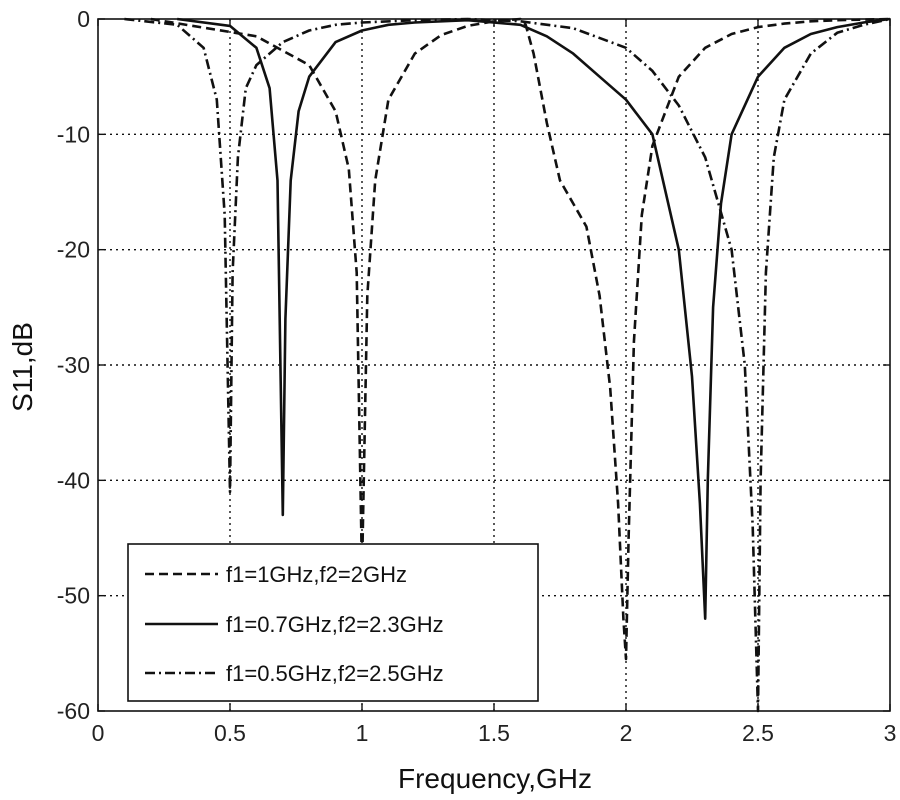 This screenshot has height=800, width=900. I want to click on x-tick-label: 0, so click(98, 733).